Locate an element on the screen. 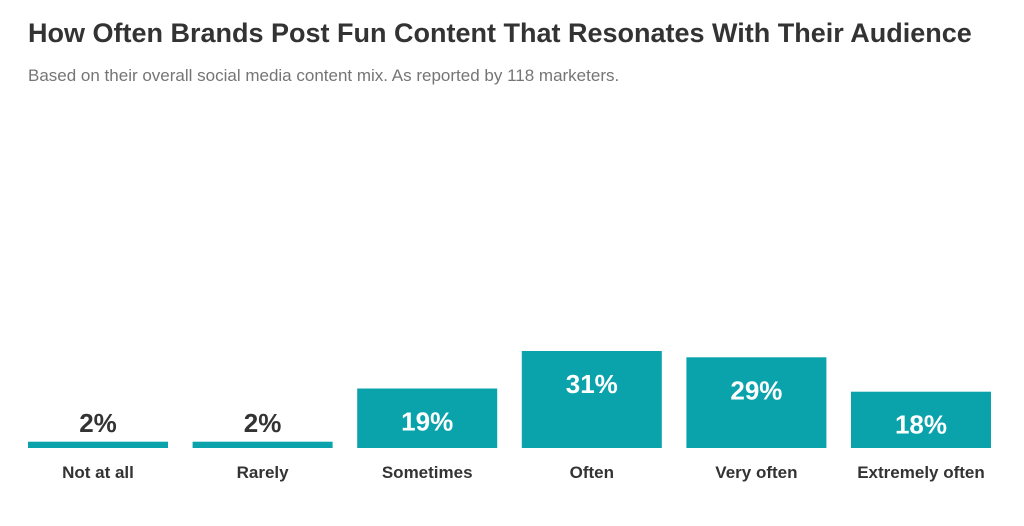  category-label-3: Often is located at coordinates (592, 472).